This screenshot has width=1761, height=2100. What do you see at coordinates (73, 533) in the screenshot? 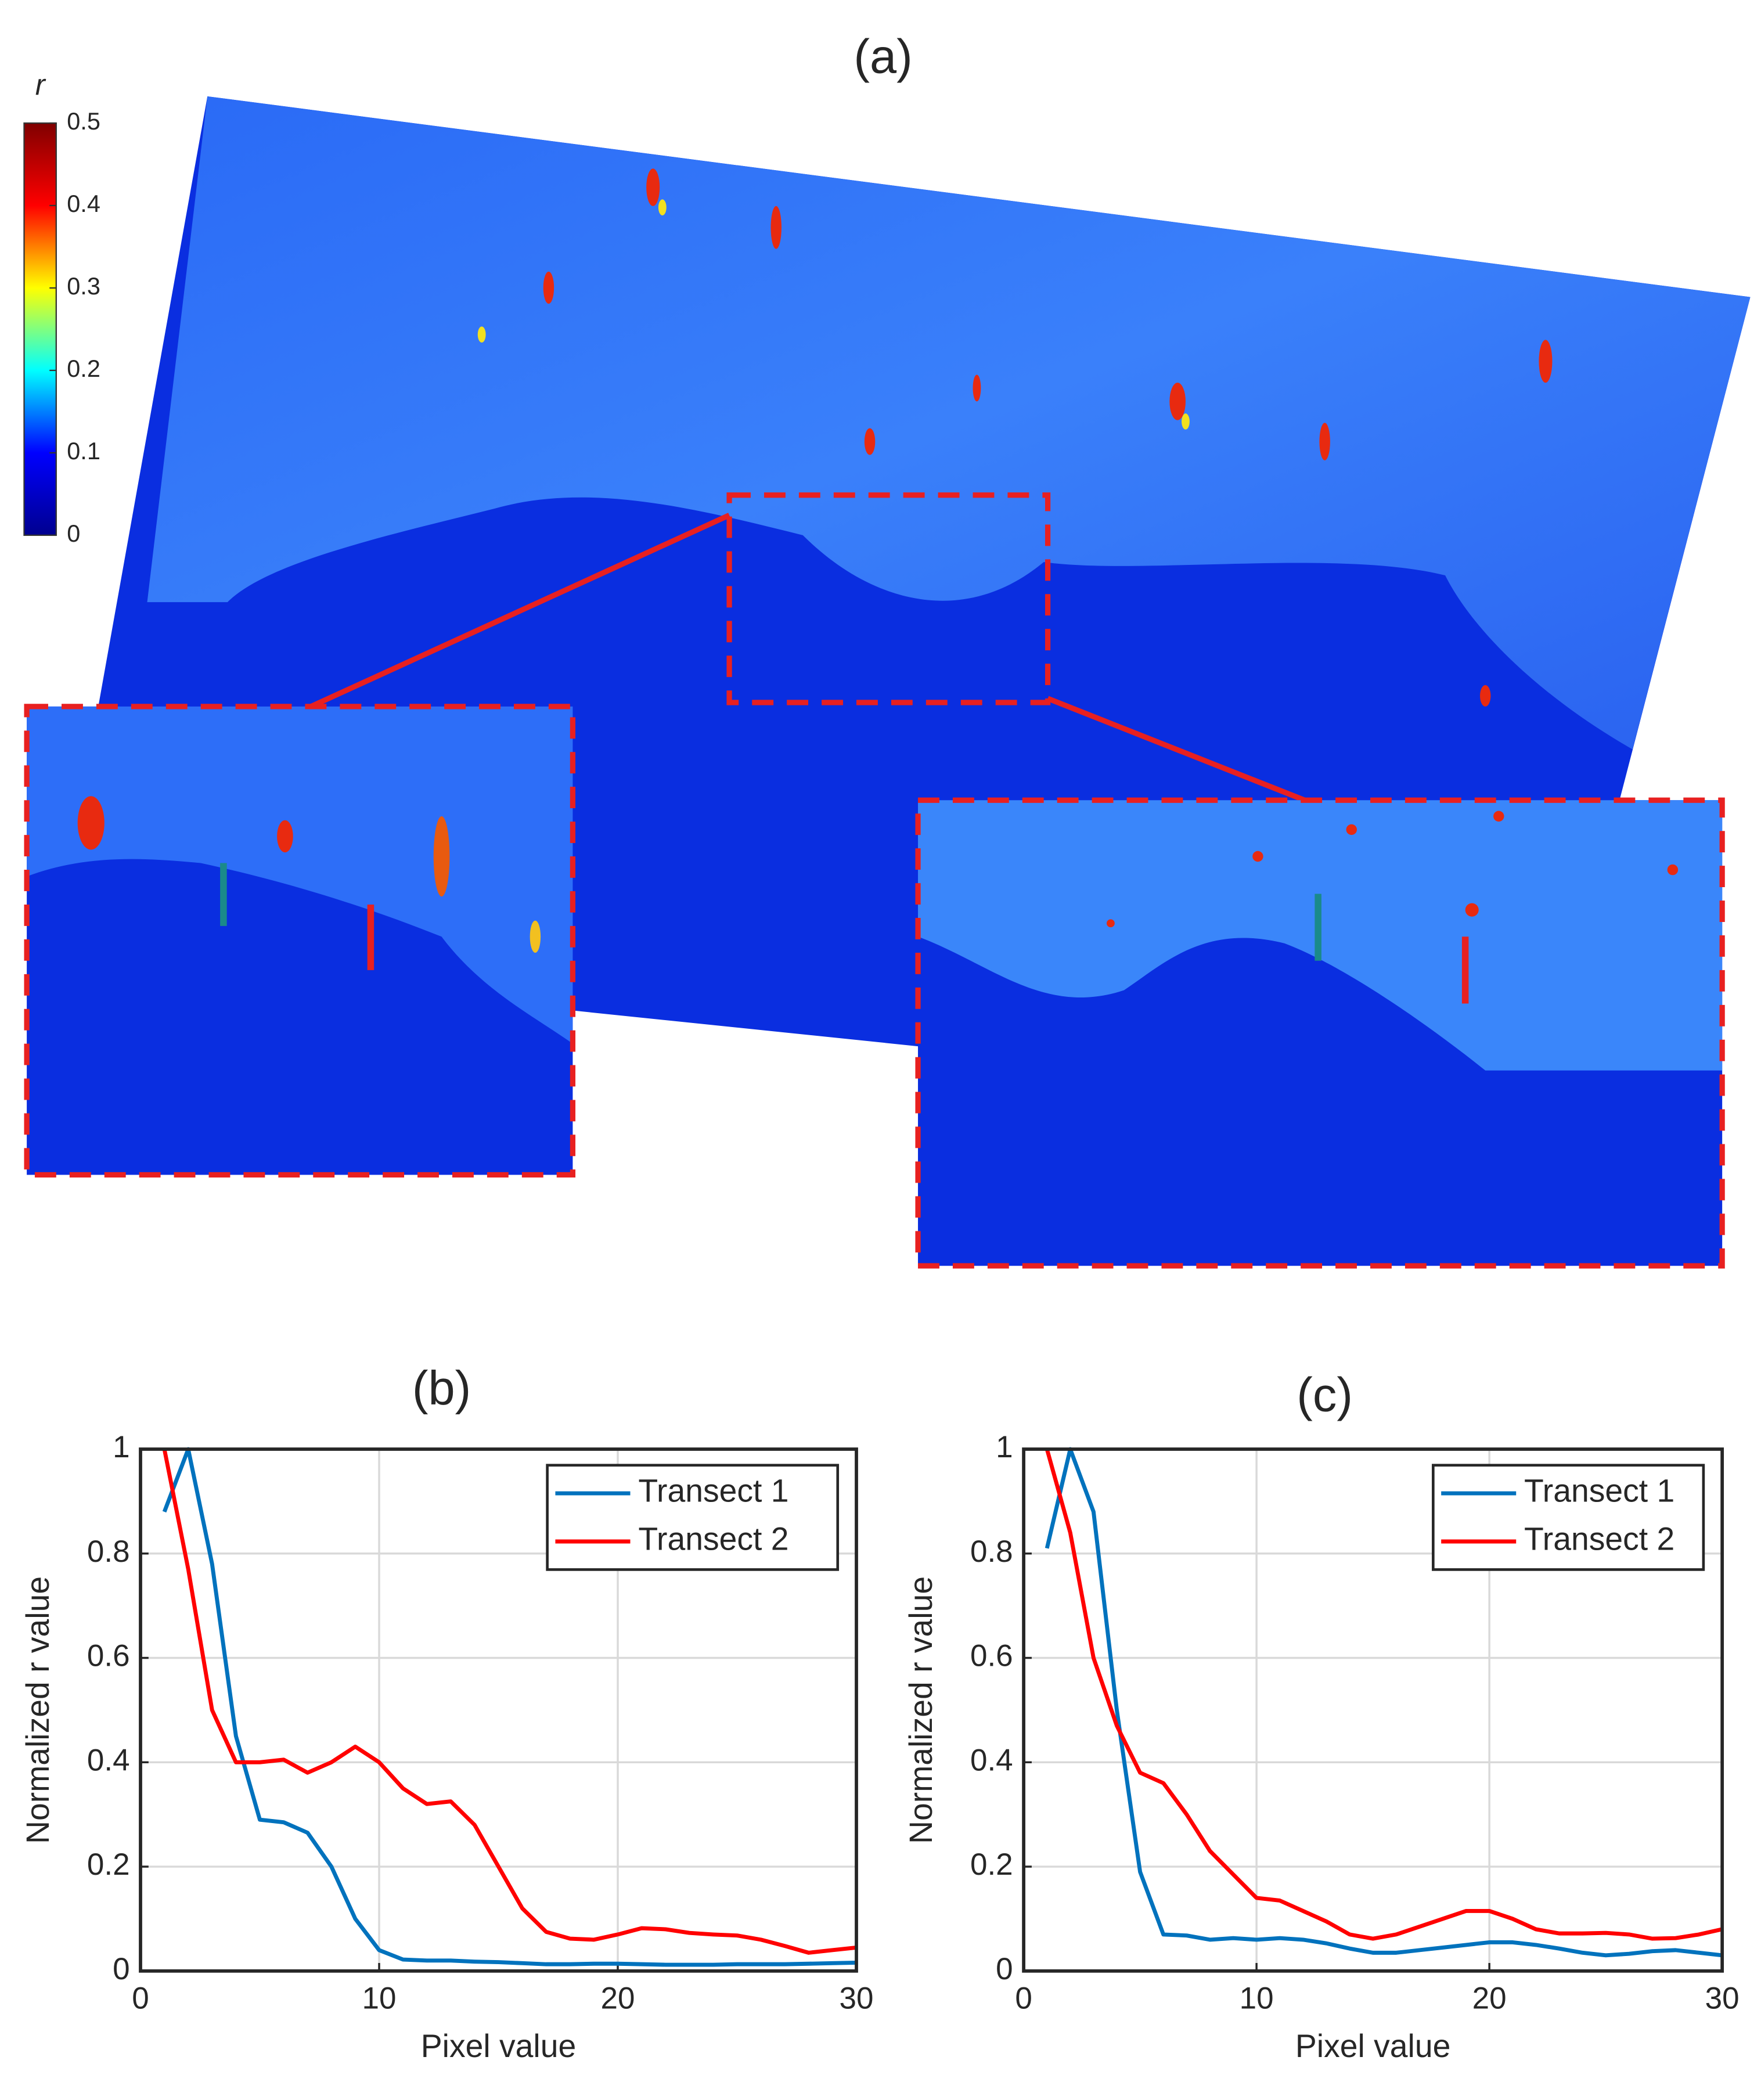
I see `colorbar-tick-label: 0` at bounding box center [73, 533].